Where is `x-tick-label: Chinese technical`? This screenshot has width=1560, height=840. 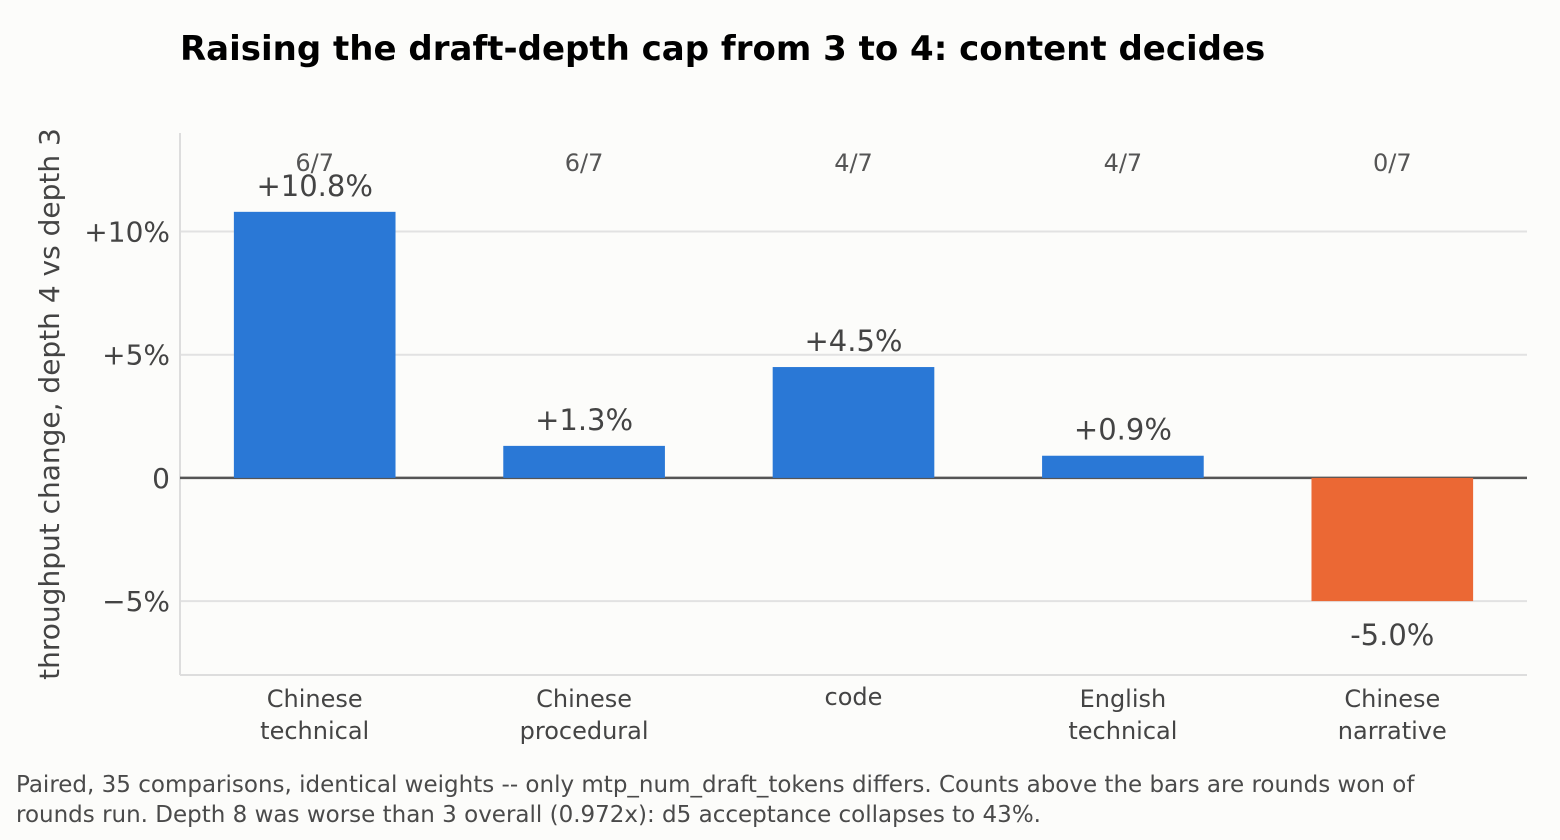
x-tick-label: Chinese technical is located at coordinates (314, 715).